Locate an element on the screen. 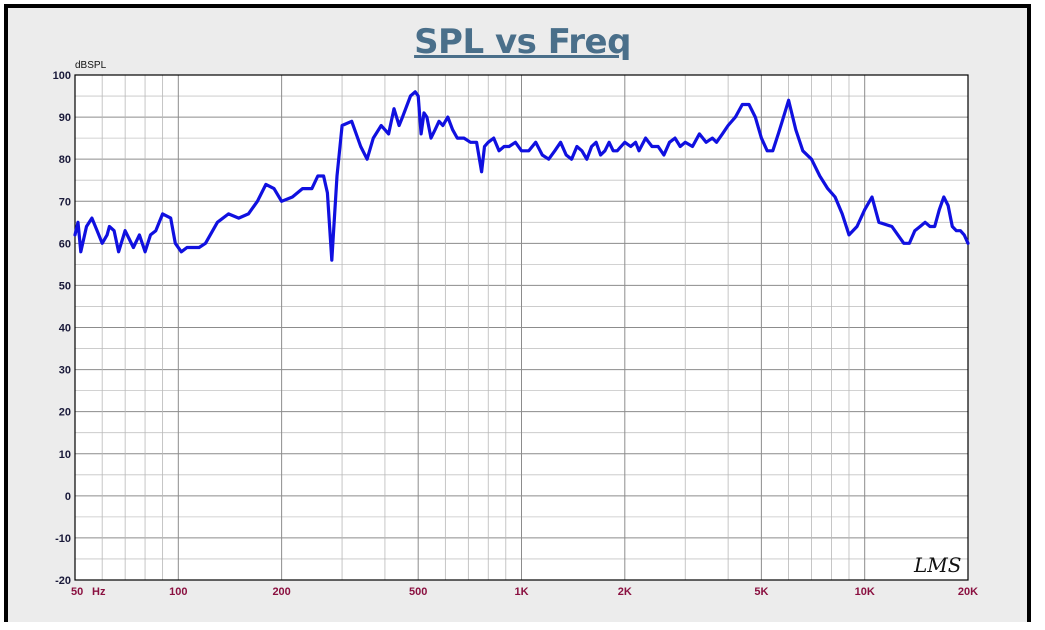 This screenshot has width=1045, height=630. x-tick-label: 100 is located at coordinates (178, 592).